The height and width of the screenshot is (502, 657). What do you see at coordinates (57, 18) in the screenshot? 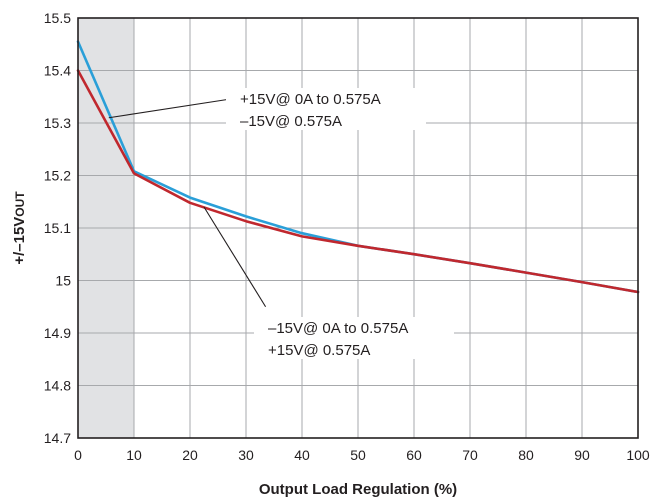
I see `y-tick-label-8: 15.5` at bounding box center [57, 18].